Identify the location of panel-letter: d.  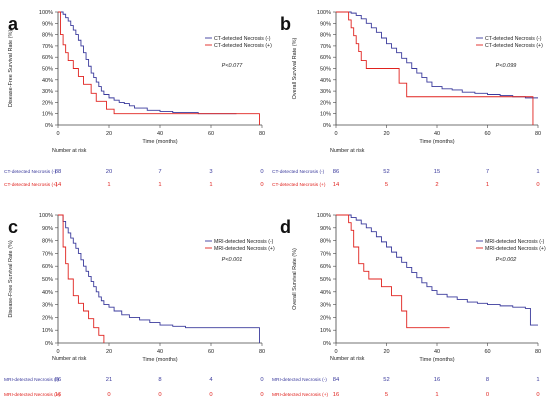
(285, 227).